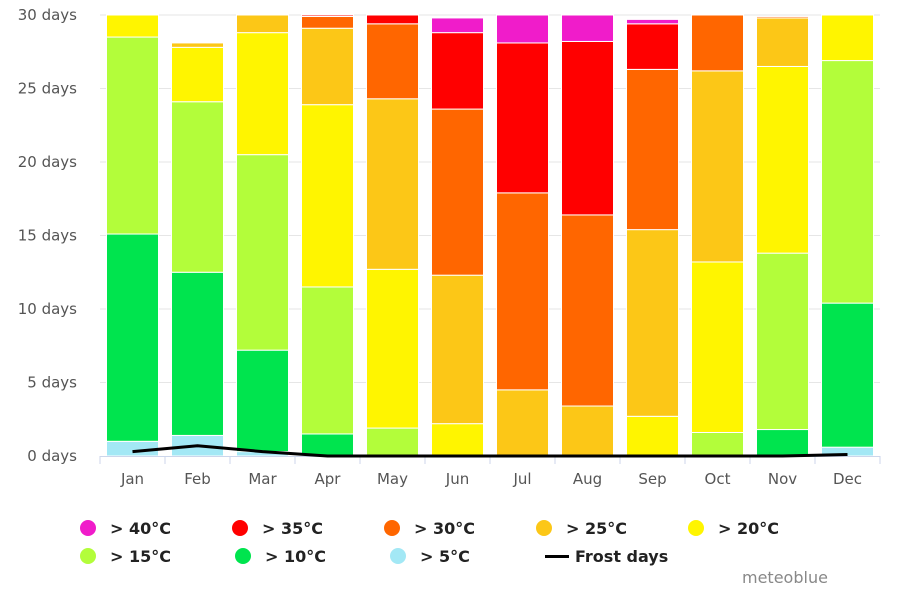 This screenshot has width=900, height=600. Describe the element at coordinates (521, 479) in the screenshot. I see `x-tick-label: Jul` at that location.